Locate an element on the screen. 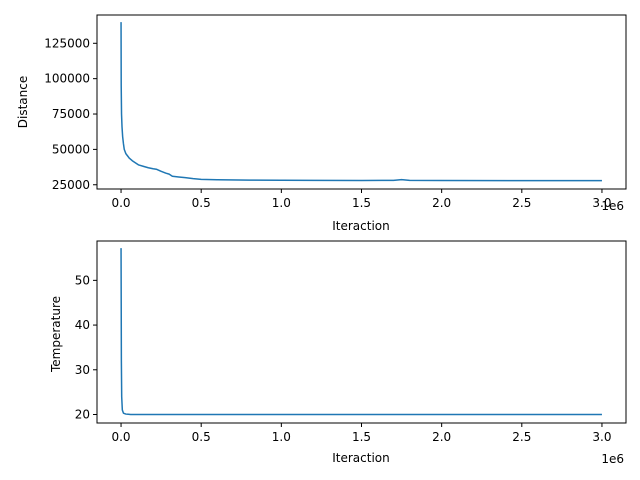 This screenshot has width=640, height=480. distance-x-tick-label: 2.5 is located at coordinates (521, 203).